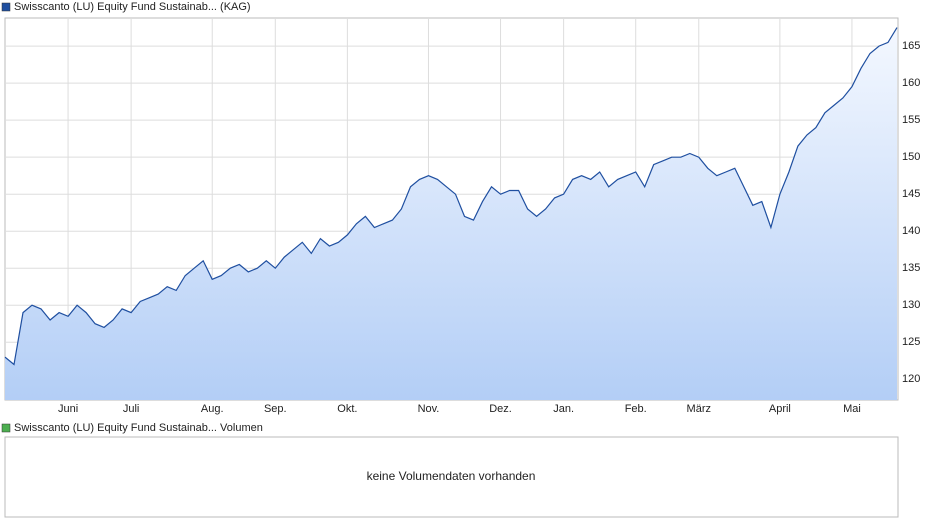 Image resolution: width=940 pixels, height=526 pixels. Describe the element at coordinates (563, 409) in the screenshot. I see `x-tick-label: Jan.` at that location.